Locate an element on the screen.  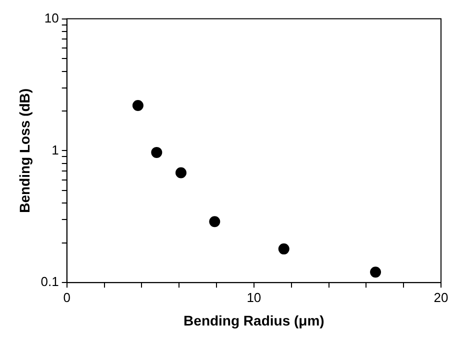
y-tick-label: 10 is located at coordinates (51, 18).